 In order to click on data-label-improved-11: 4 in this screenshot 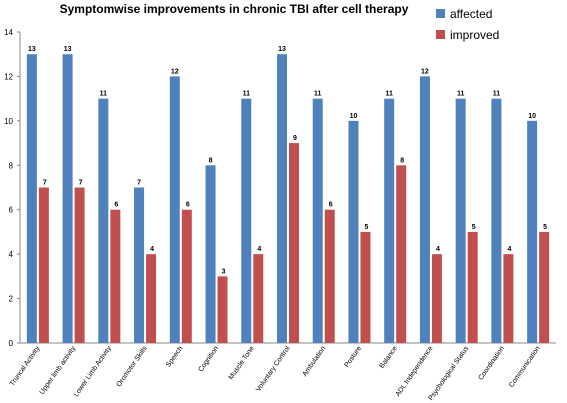, I will do `click(438, 249)`.